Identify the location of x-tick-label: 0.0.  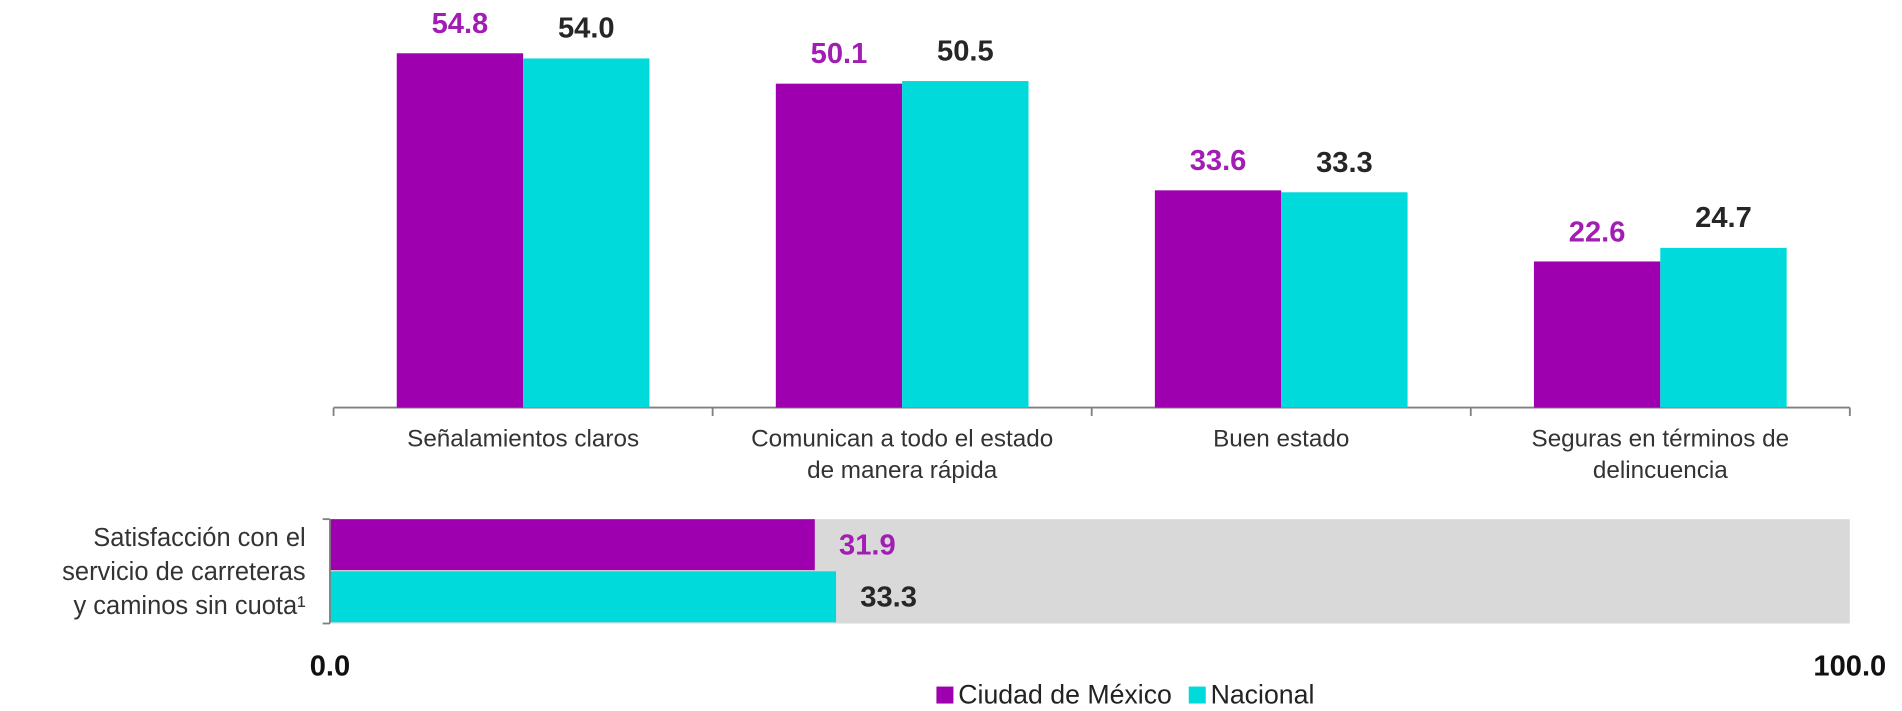
(330, 666).